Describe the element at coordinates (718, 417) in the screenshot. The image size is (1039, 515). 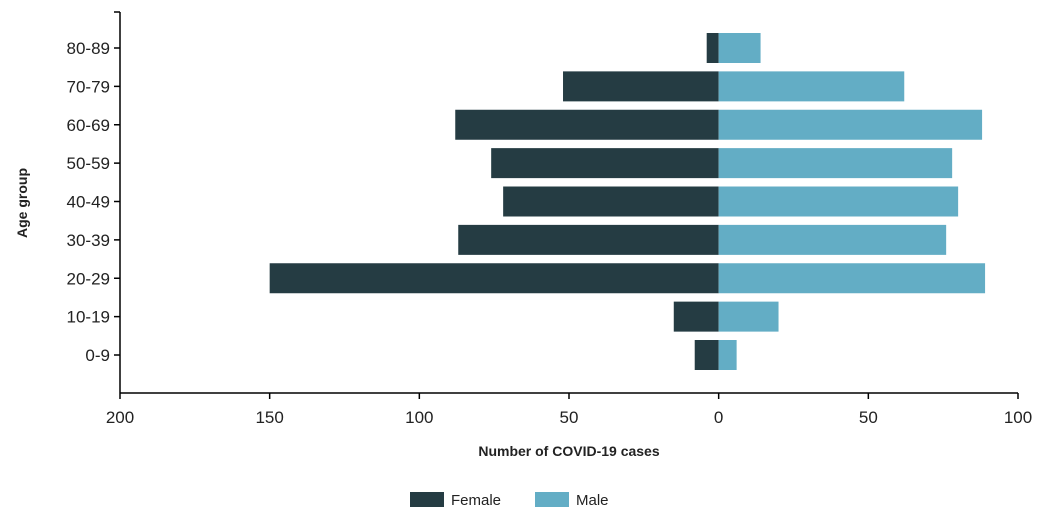
I see `x-tick-label: 0` at that location.